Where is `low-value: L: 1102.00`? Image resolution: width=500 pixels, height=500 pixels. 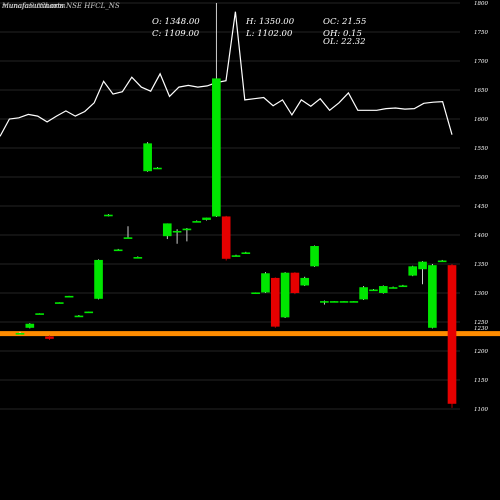 low-value: L: 1102.00 is located at coordinates (269, 34).